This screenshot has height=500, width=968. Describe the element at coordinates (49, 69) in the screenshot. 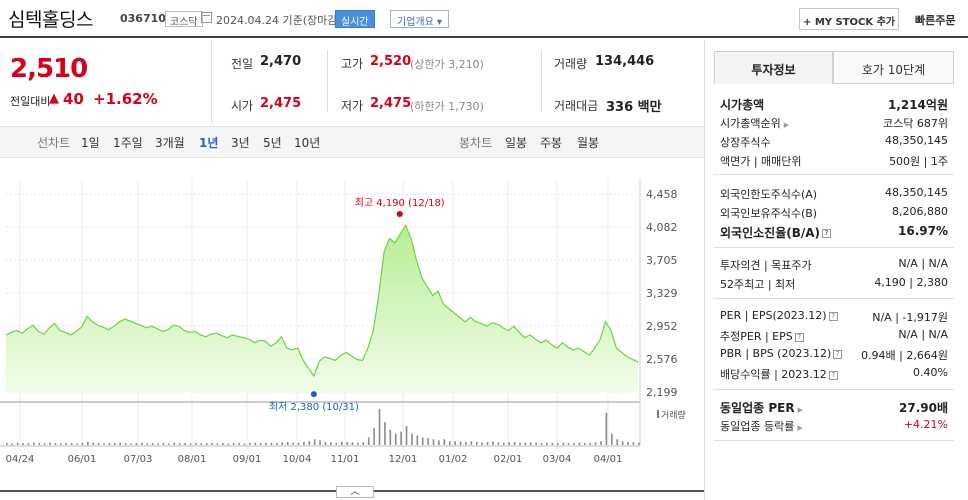

I see `current-price: 2,510` at that location.